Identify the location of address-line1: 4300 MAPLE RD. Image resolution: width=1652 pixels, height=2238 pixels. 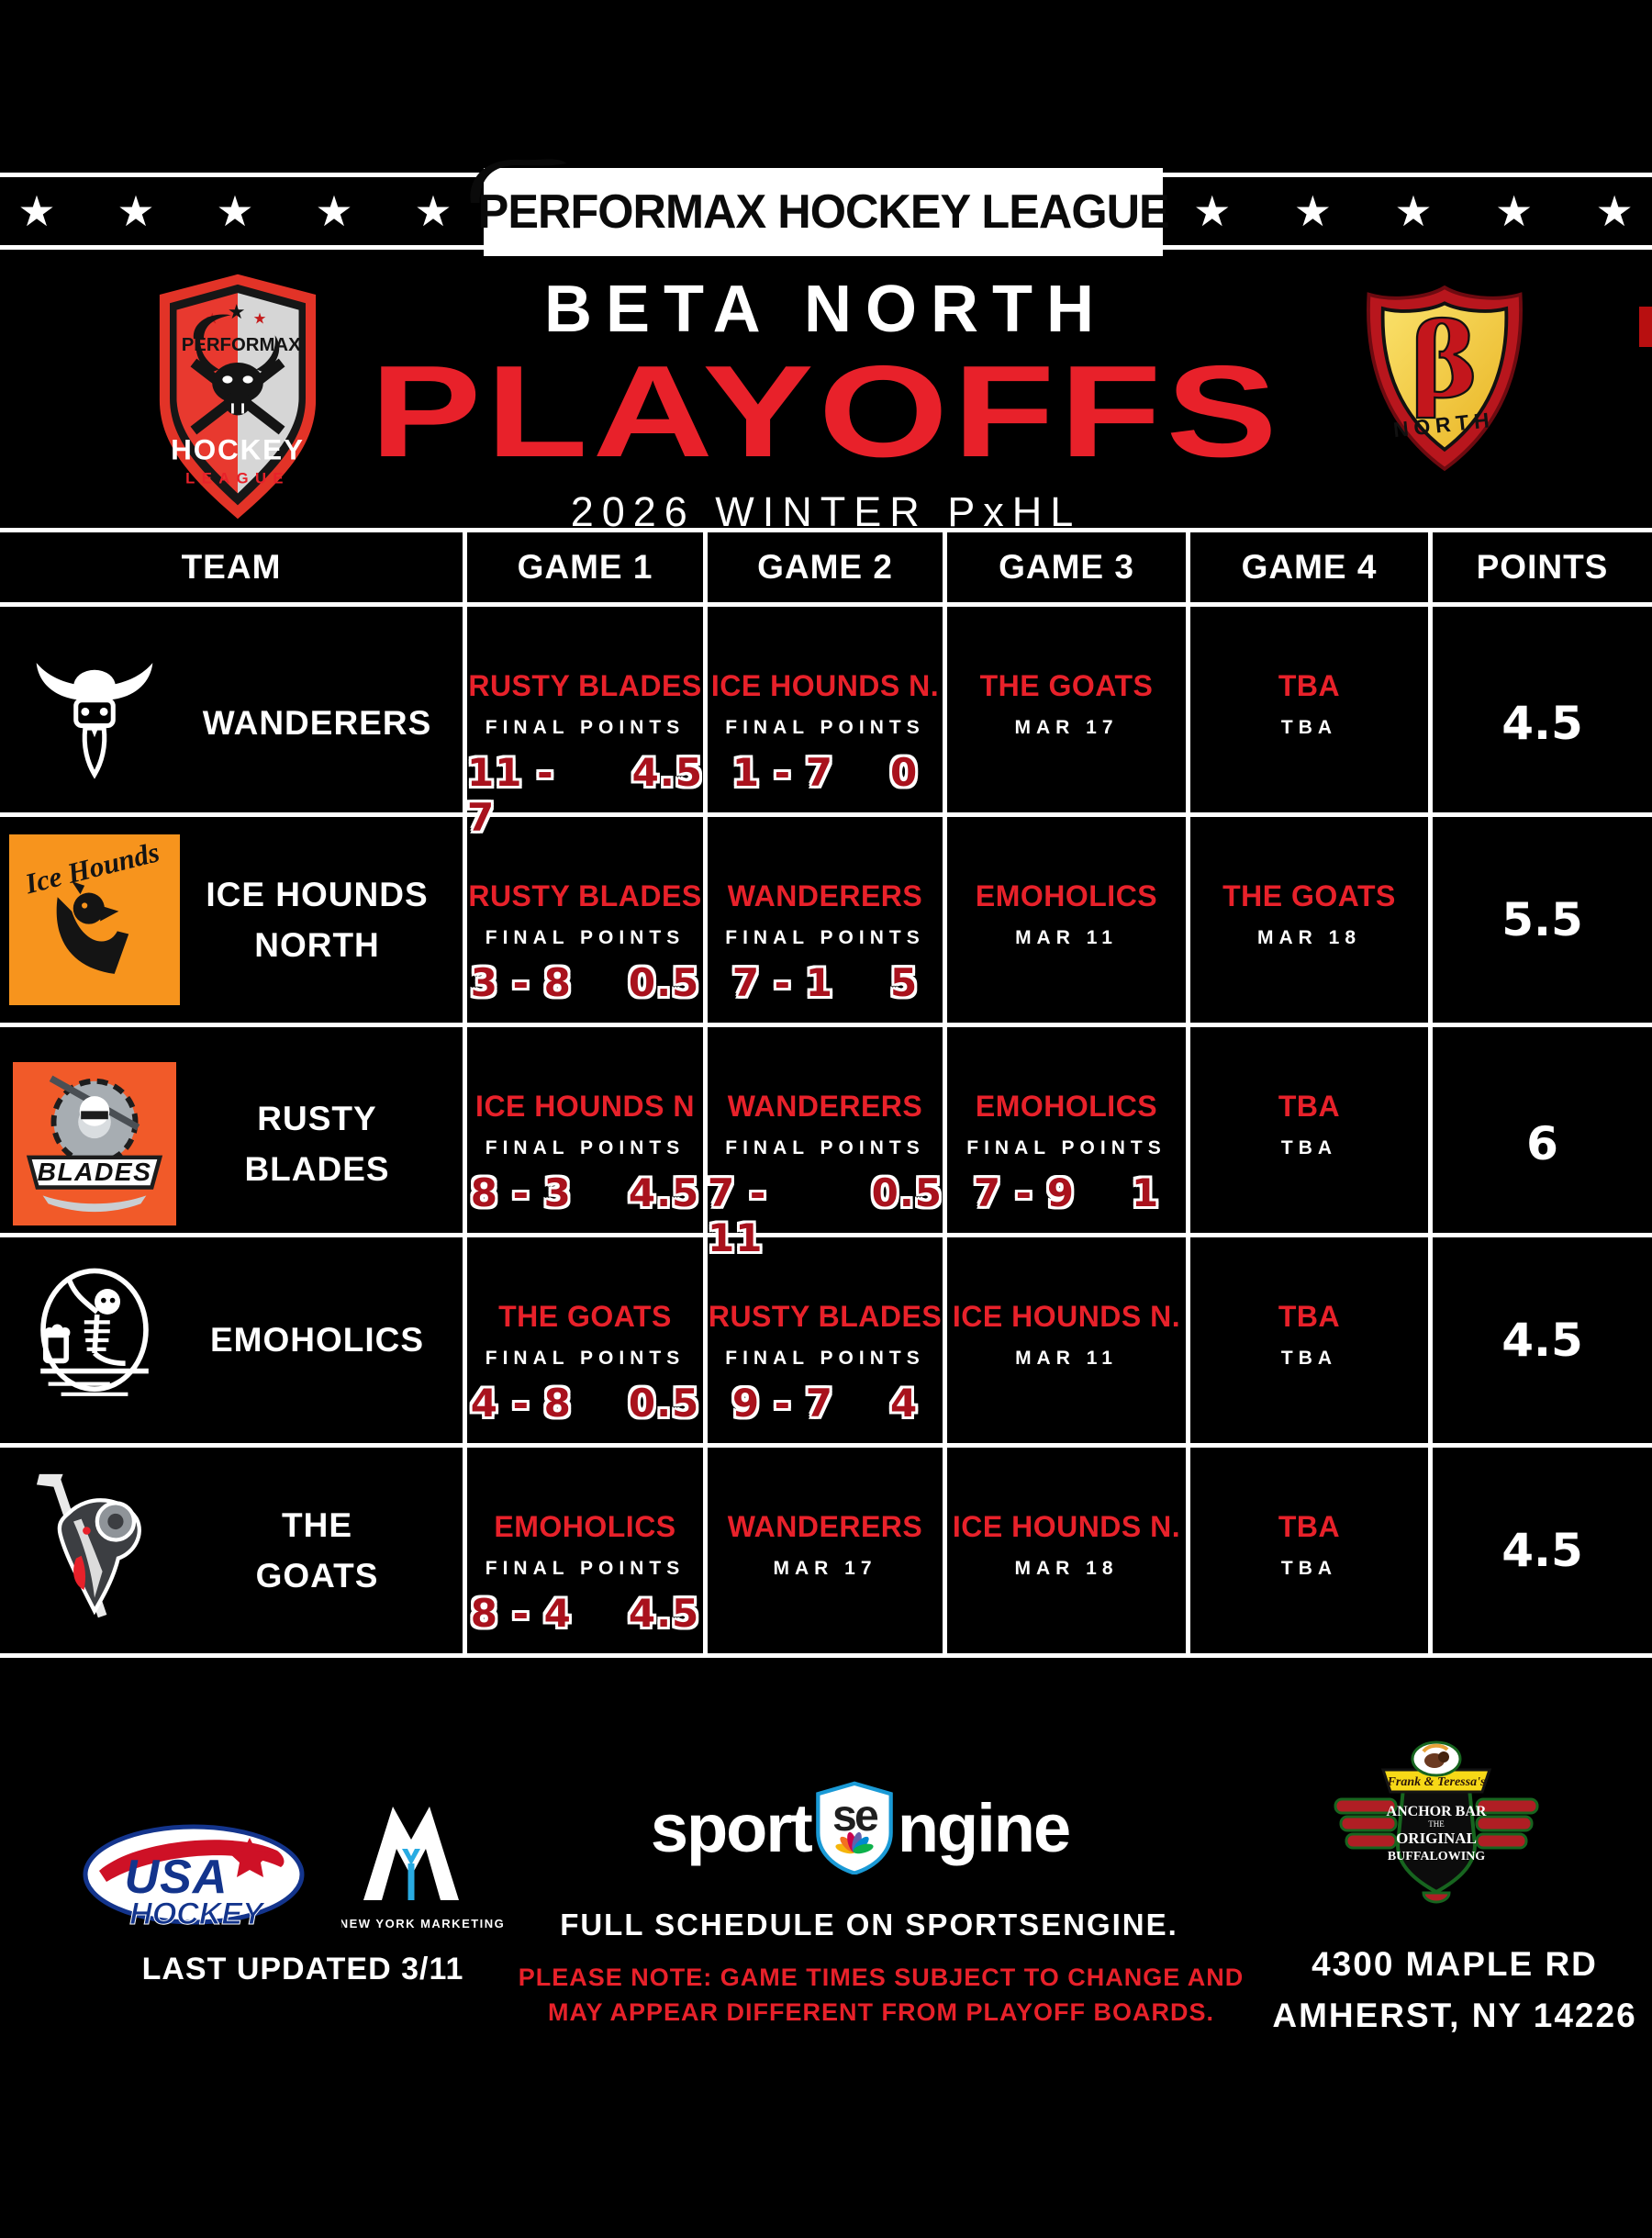
(1455, 1964).